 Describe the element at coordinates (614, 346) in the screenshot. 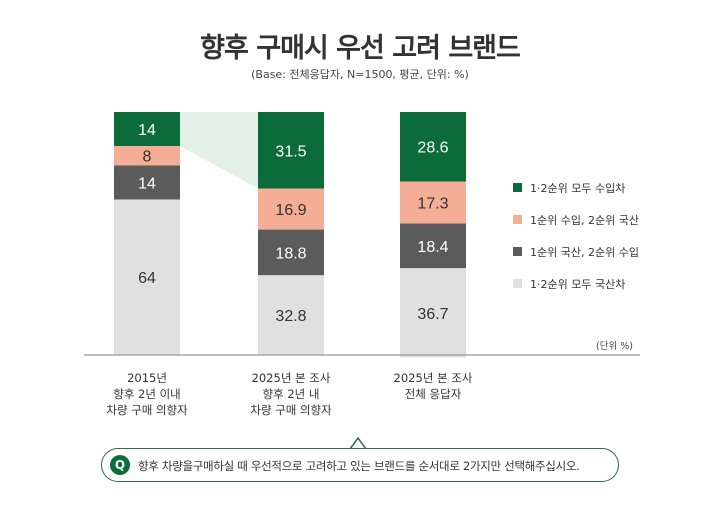

I see `unit-label: (단위 %)` at that location.